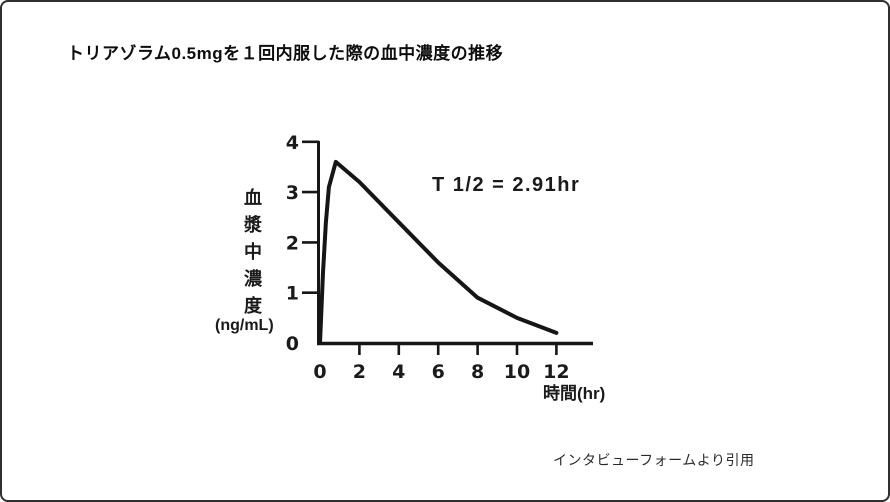  What do you see at coordinates (398, 372) in the screenshot?
I see `x-tick-label: 4` at bounding box center [398, 372].